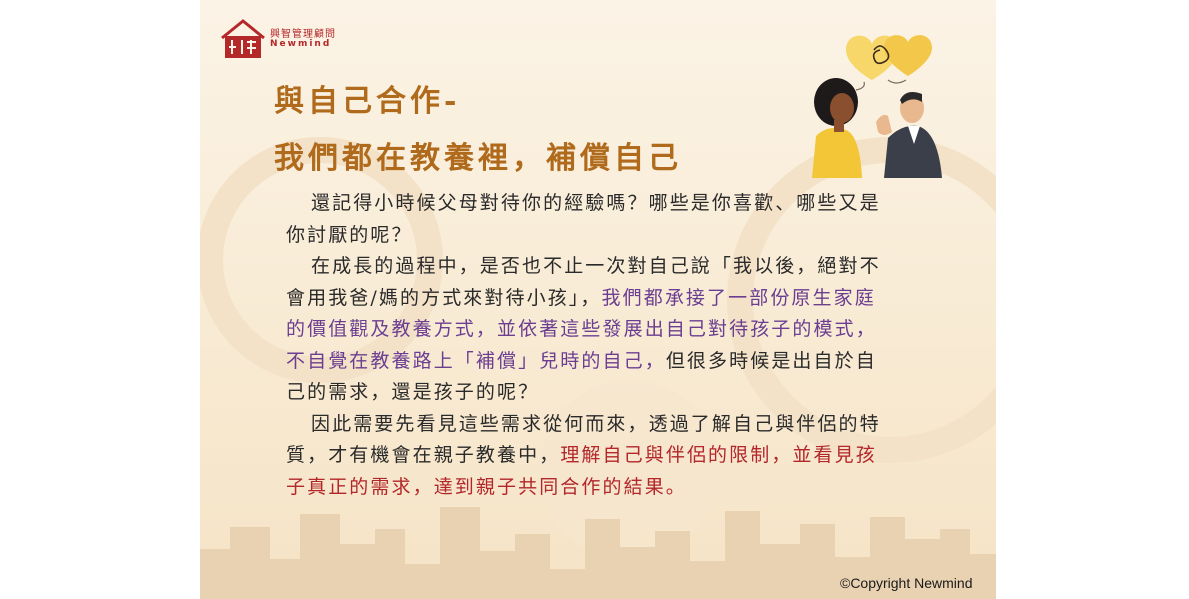  Describe the element at coordinates (889, 63) in the screenshot. I see `heart-icon` at that location.